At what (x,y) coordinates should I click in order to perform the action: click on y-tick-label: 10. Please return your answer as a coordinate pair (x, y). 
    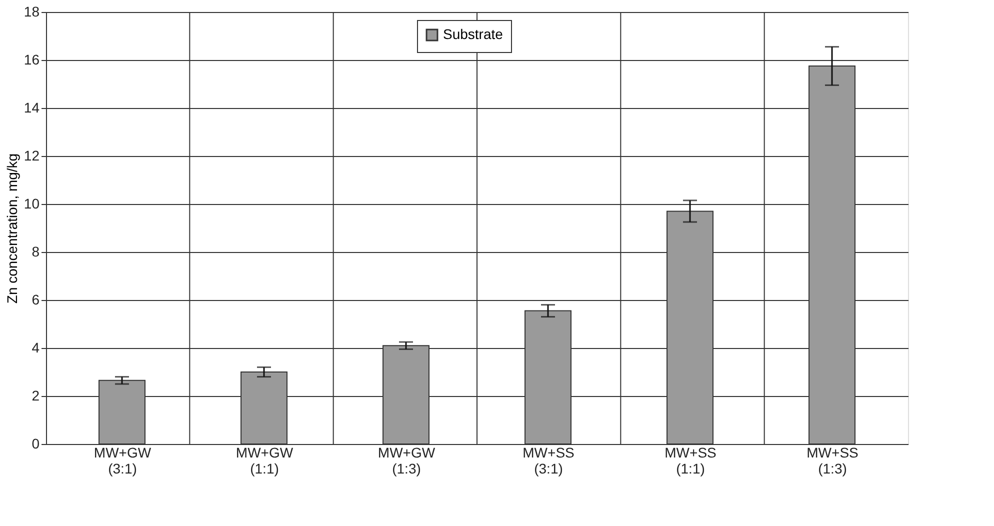
    Looking at the image, I should click on (32, 204).